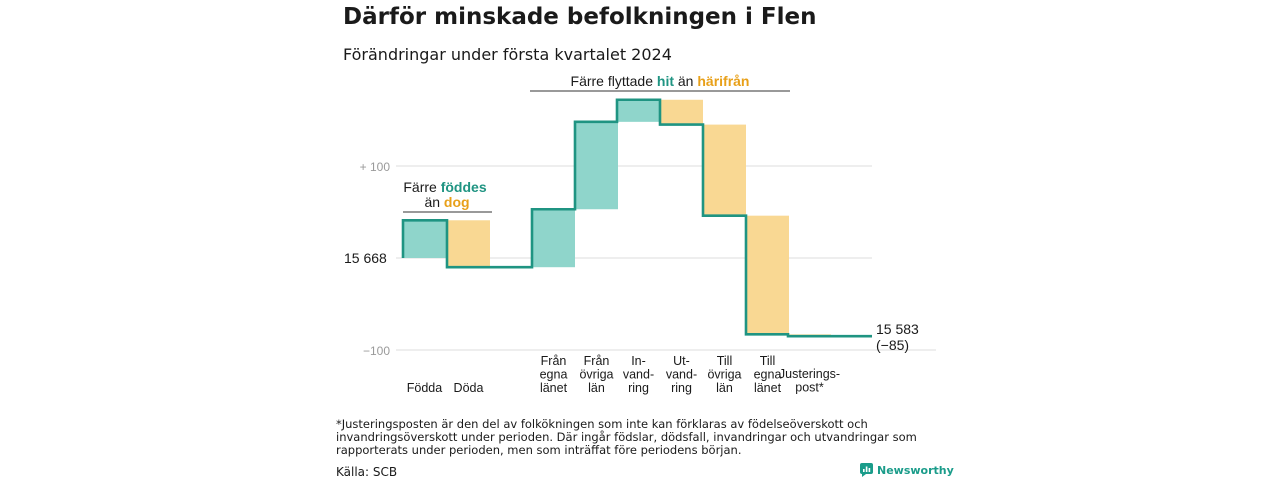 Image resolution: width=1280 pixels, height=480 pixels. I want to click on annotation-births-line2: än dog, so click(446, 202).